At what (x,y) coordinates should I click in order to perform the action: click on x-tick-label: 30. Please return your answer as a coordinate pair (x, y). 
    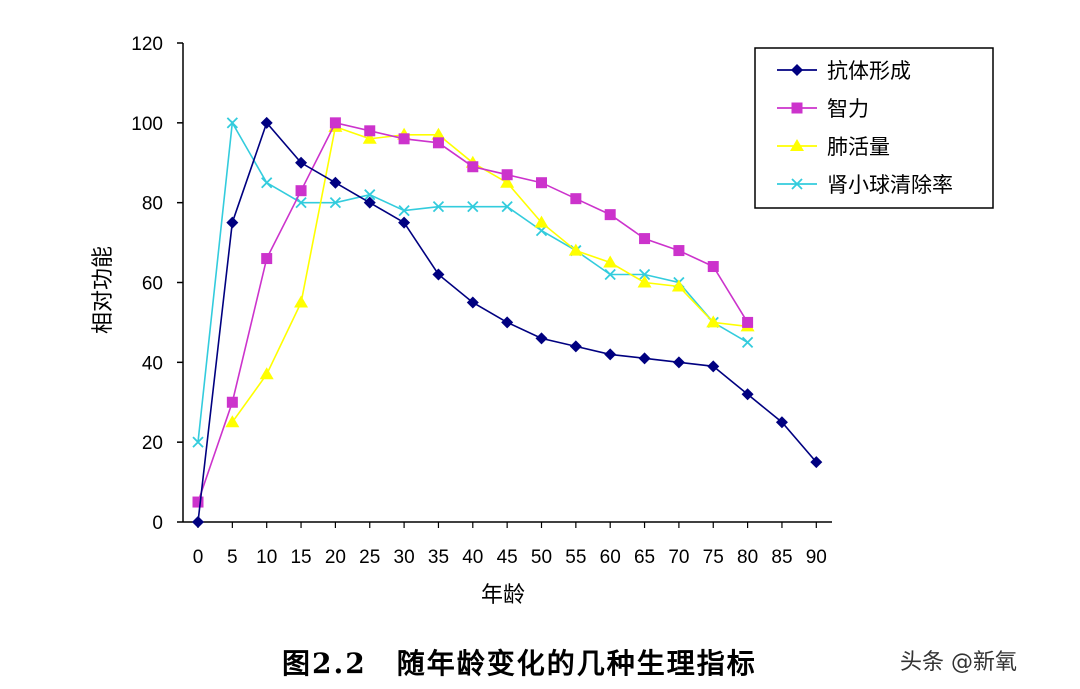
    Looking at the image, I should click on (404, 557).